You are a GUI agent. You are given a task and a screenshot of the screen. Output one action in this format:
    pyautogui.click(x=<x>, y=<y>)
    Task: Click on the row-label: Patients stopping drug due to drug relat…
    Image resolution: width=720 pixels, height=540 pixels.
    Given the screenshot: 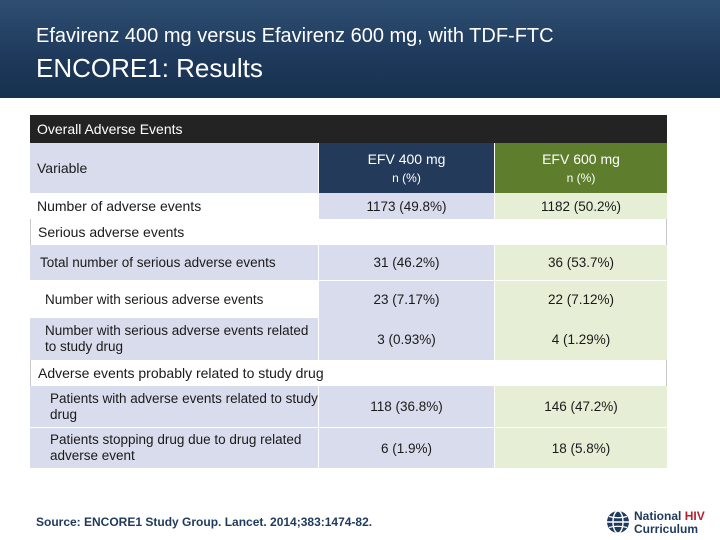 What is the action you would take?
    pyautogui.click(x=174, y=448)
    